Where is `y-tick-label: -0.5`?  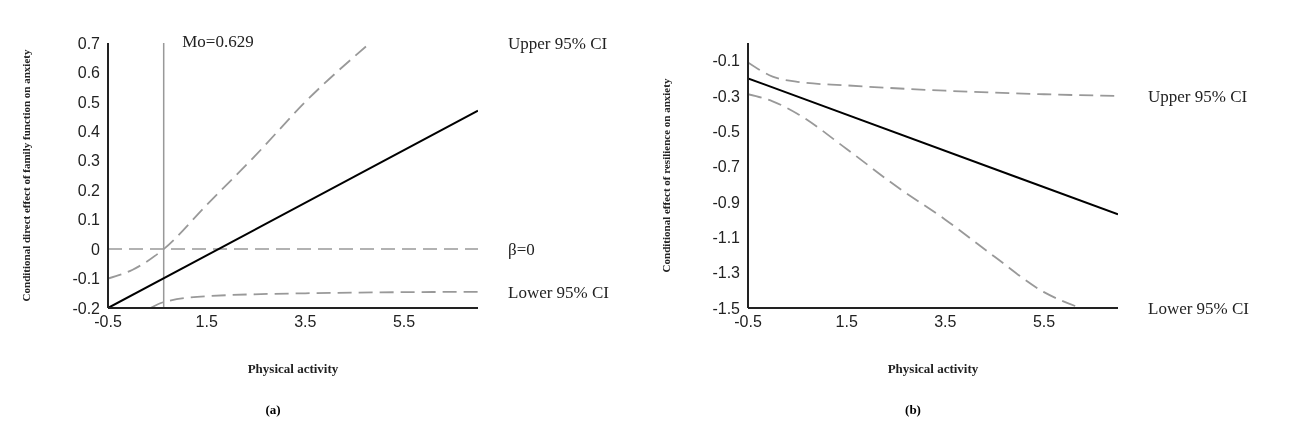
y-tick-label: -0.5 is located at coordinates (726, 132).